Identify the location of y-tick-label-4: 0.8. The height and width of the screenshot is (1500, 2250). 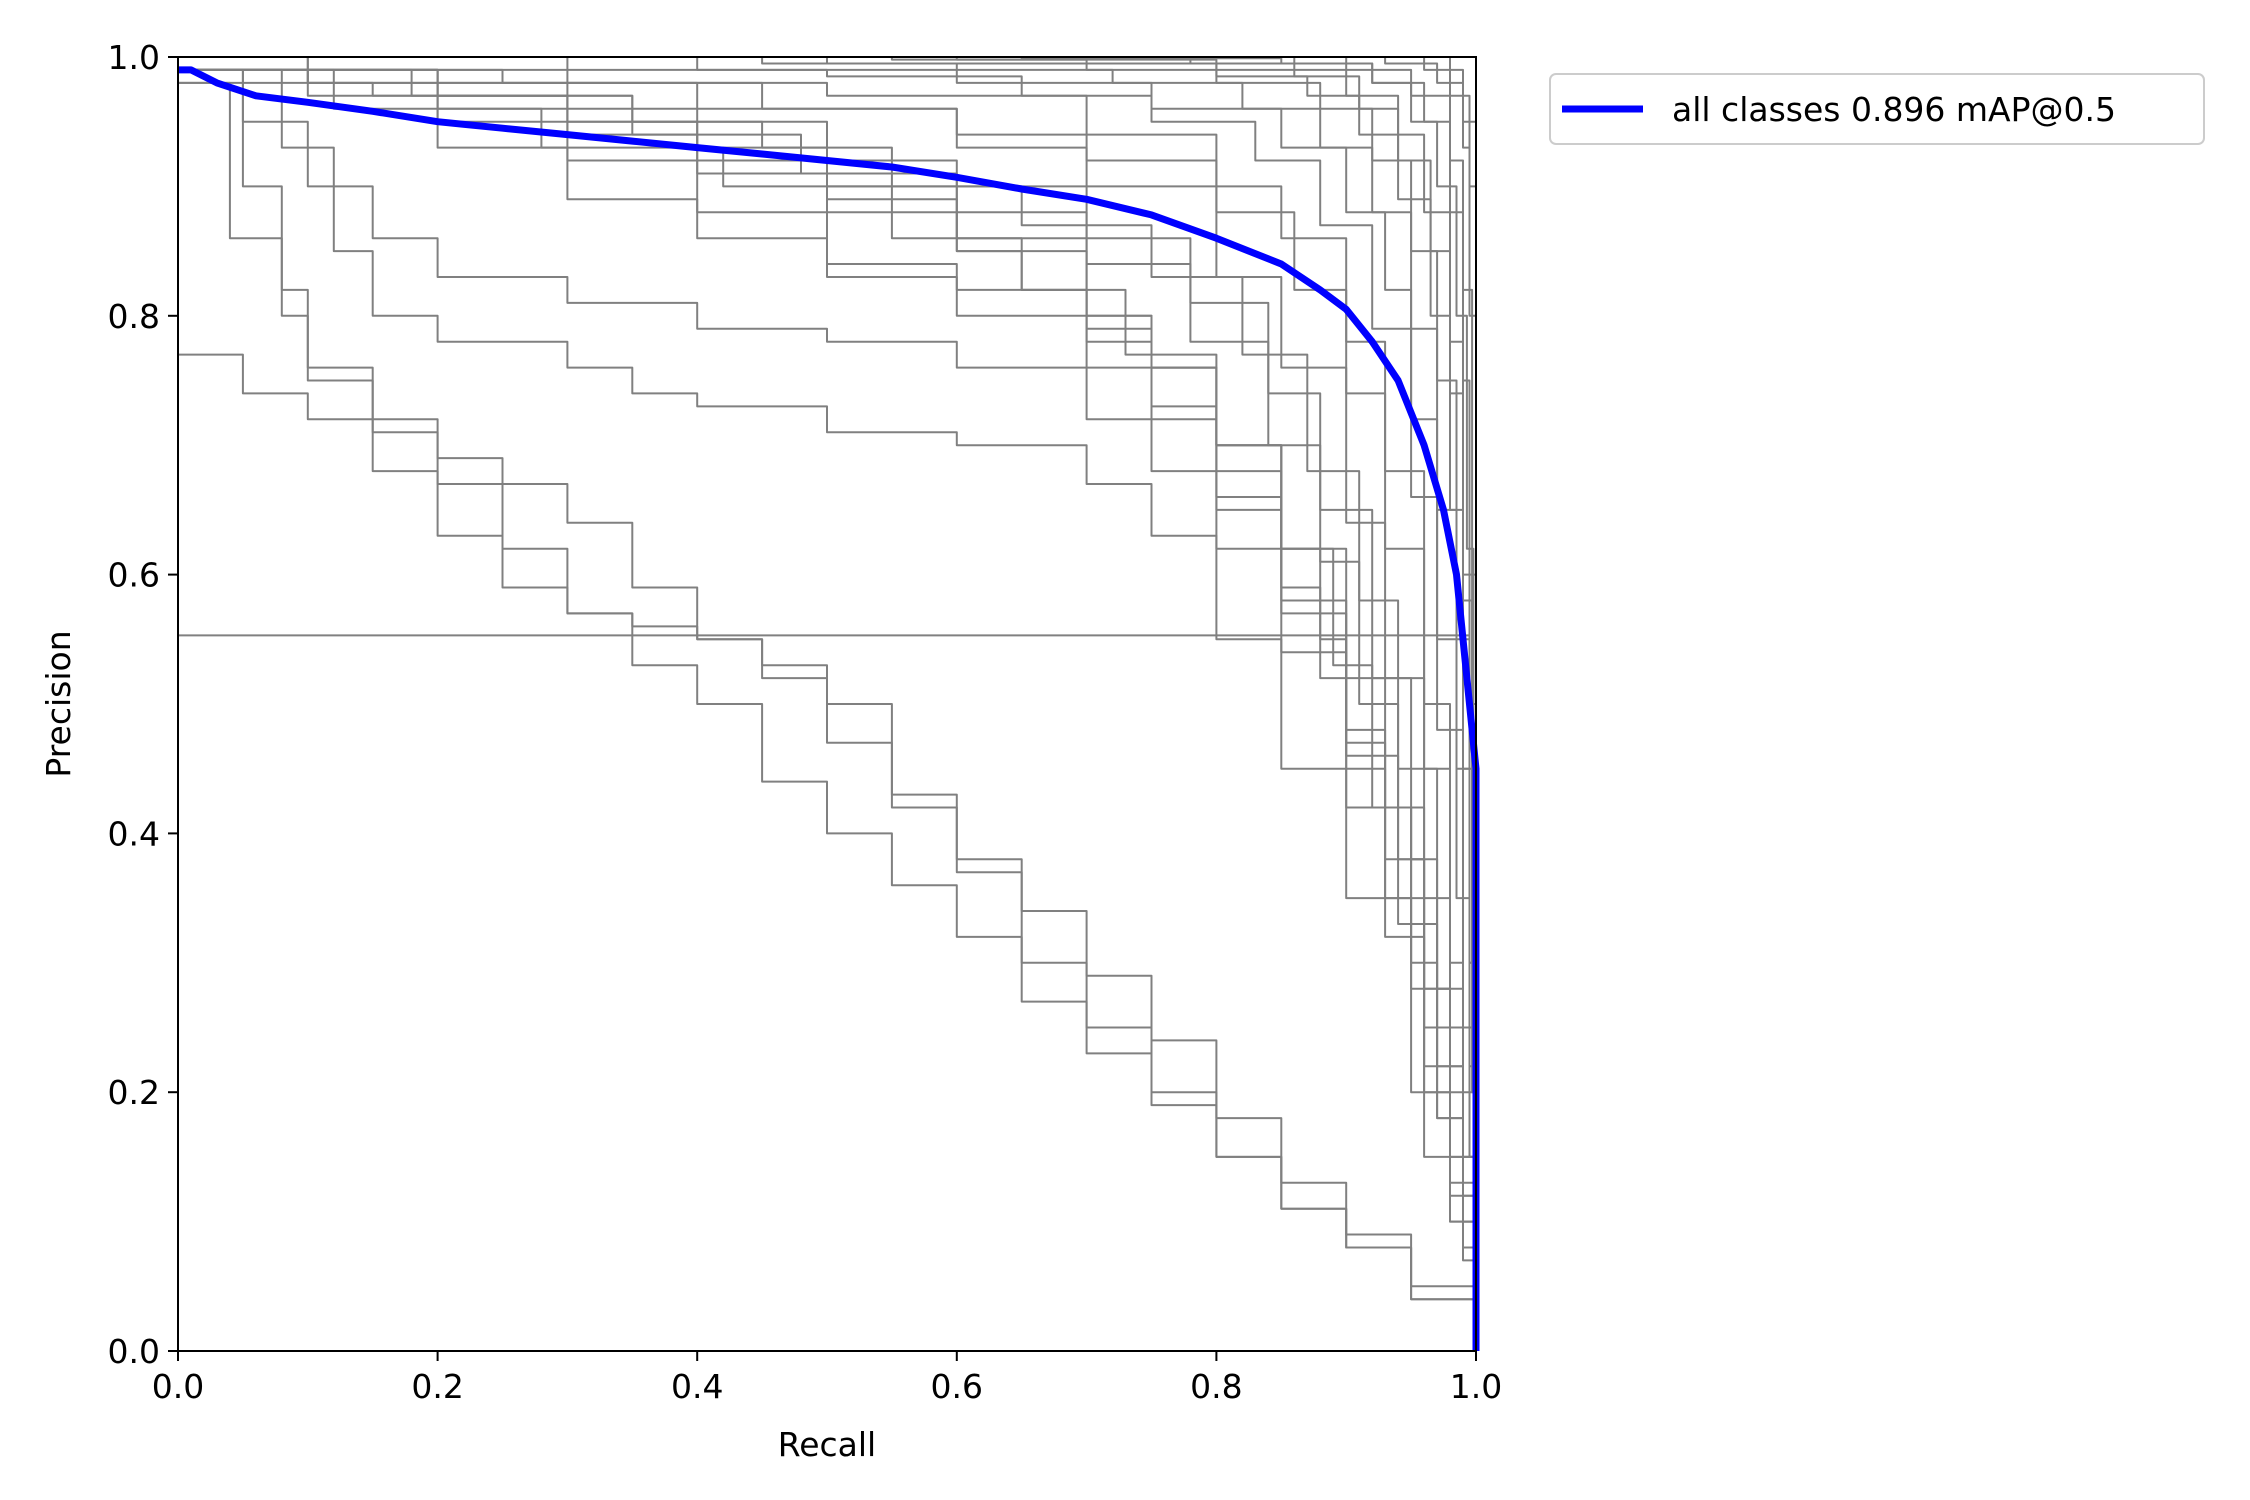
(134, 316).